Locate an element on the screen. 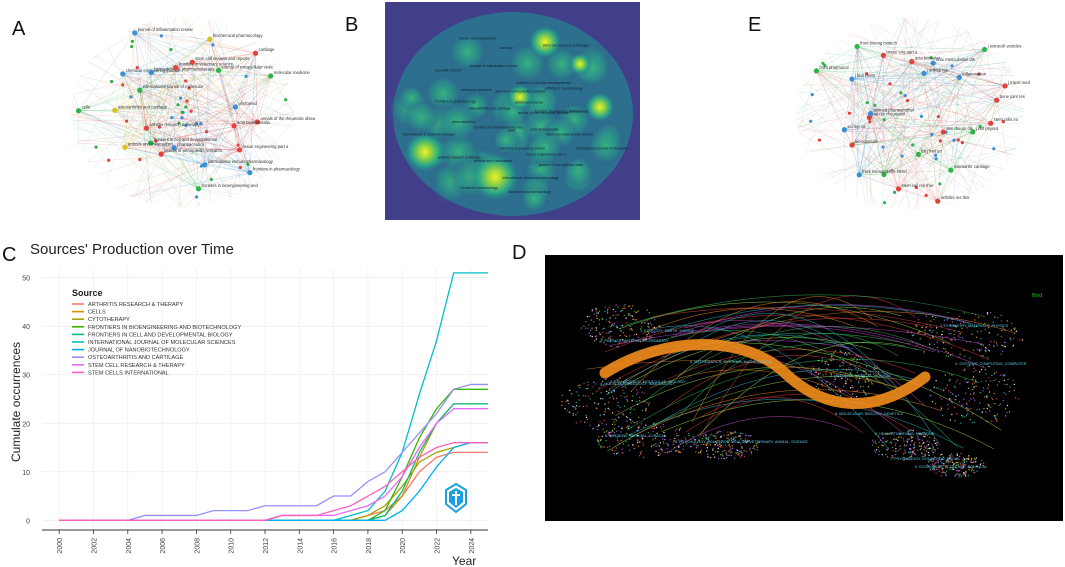 This screenshot has height=567, width=1065. network-a-node-label: arthritis and rheumatism is located at coordinates (150, 143).